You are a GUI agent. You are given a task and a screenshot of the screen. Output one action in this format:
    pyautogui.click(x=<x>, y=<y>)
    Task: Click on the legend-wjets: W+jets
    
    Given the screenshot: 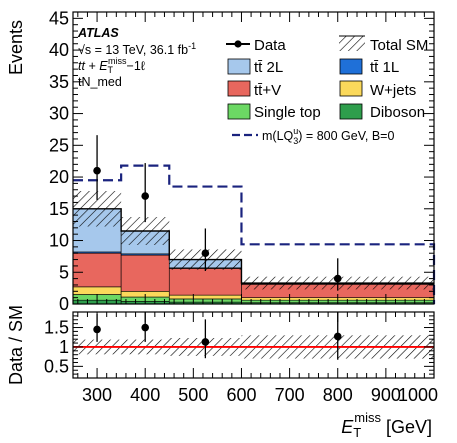 What is the action you would take?
    pyautogui.click(x=377, y=89)
    